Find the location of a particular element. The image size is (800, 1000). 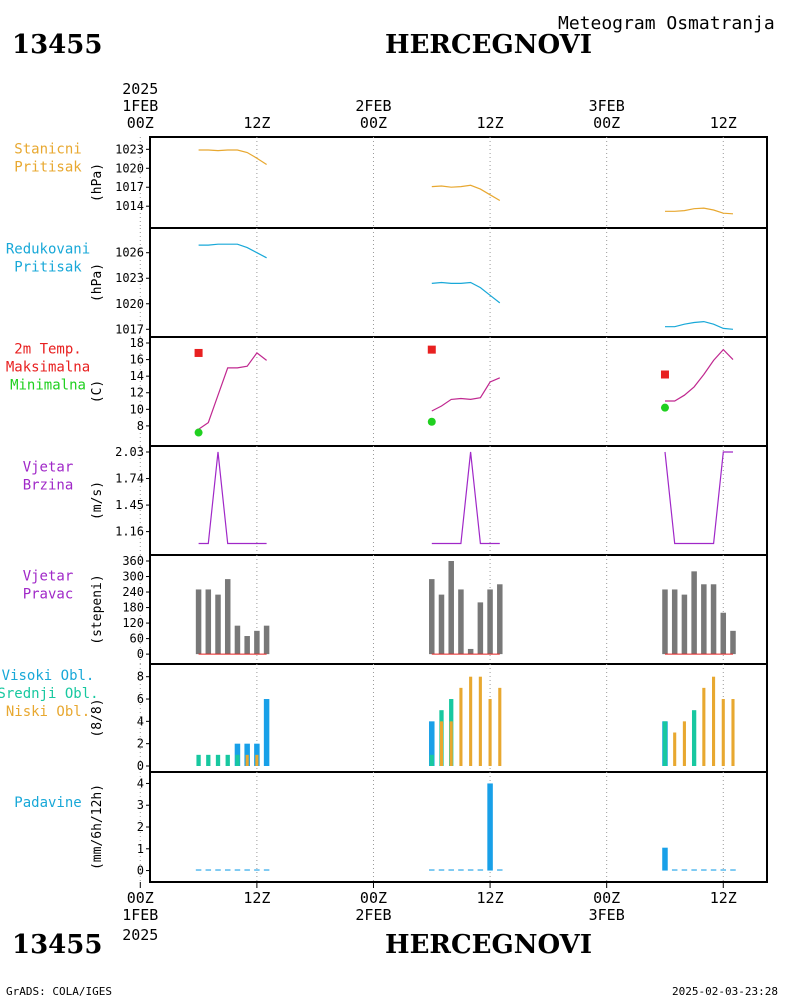

ytick-label-wind_direction-6: 360 is located at coordinates (133, 561).